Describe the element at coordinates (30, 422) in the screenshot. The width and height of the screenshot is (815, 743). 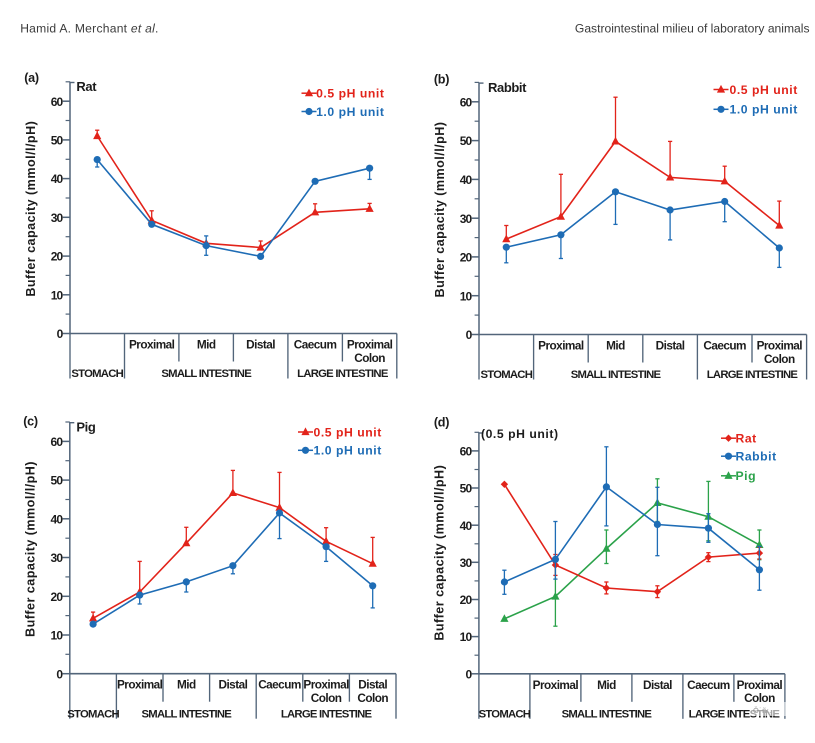
I see `svg-text: (c)` at that location.